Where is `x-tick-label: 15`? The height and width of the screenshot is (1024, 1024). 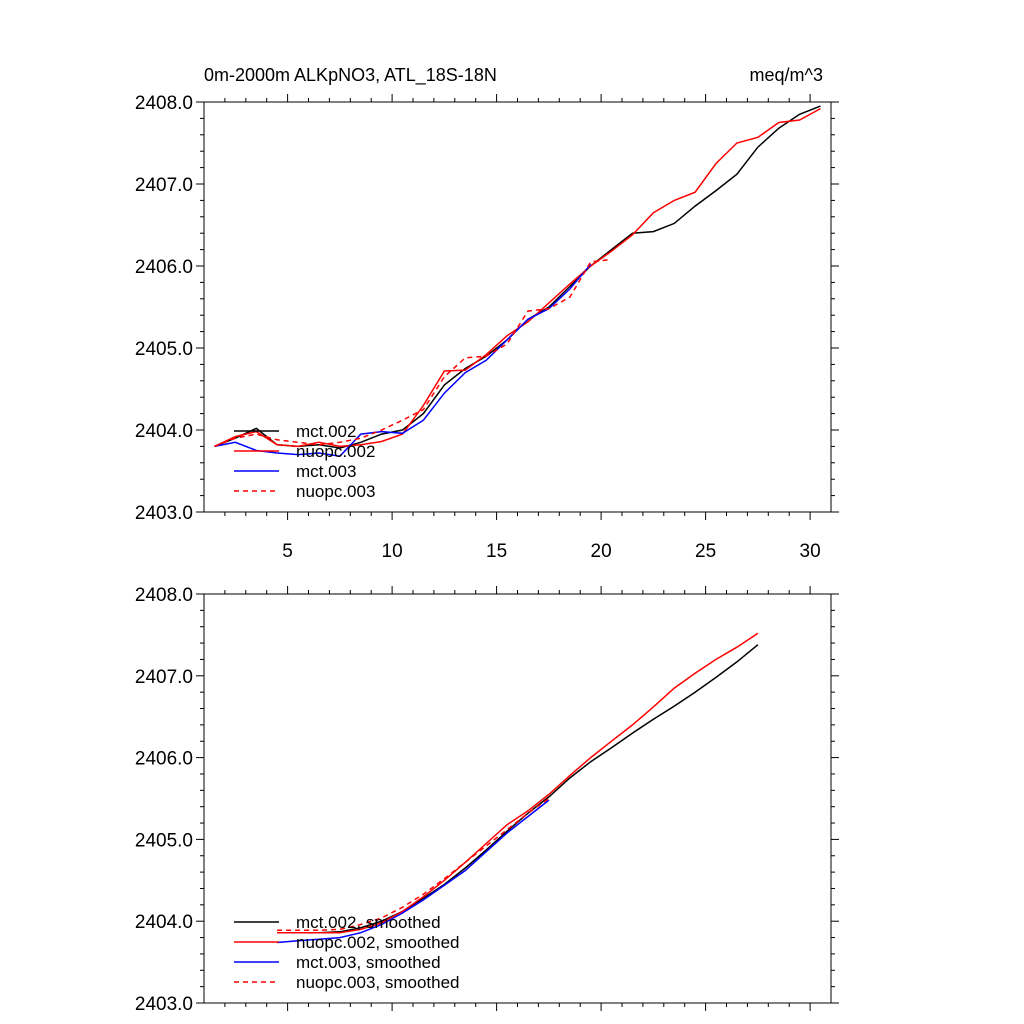 x-tick-label: 15 is located at coordinates (496, 551).